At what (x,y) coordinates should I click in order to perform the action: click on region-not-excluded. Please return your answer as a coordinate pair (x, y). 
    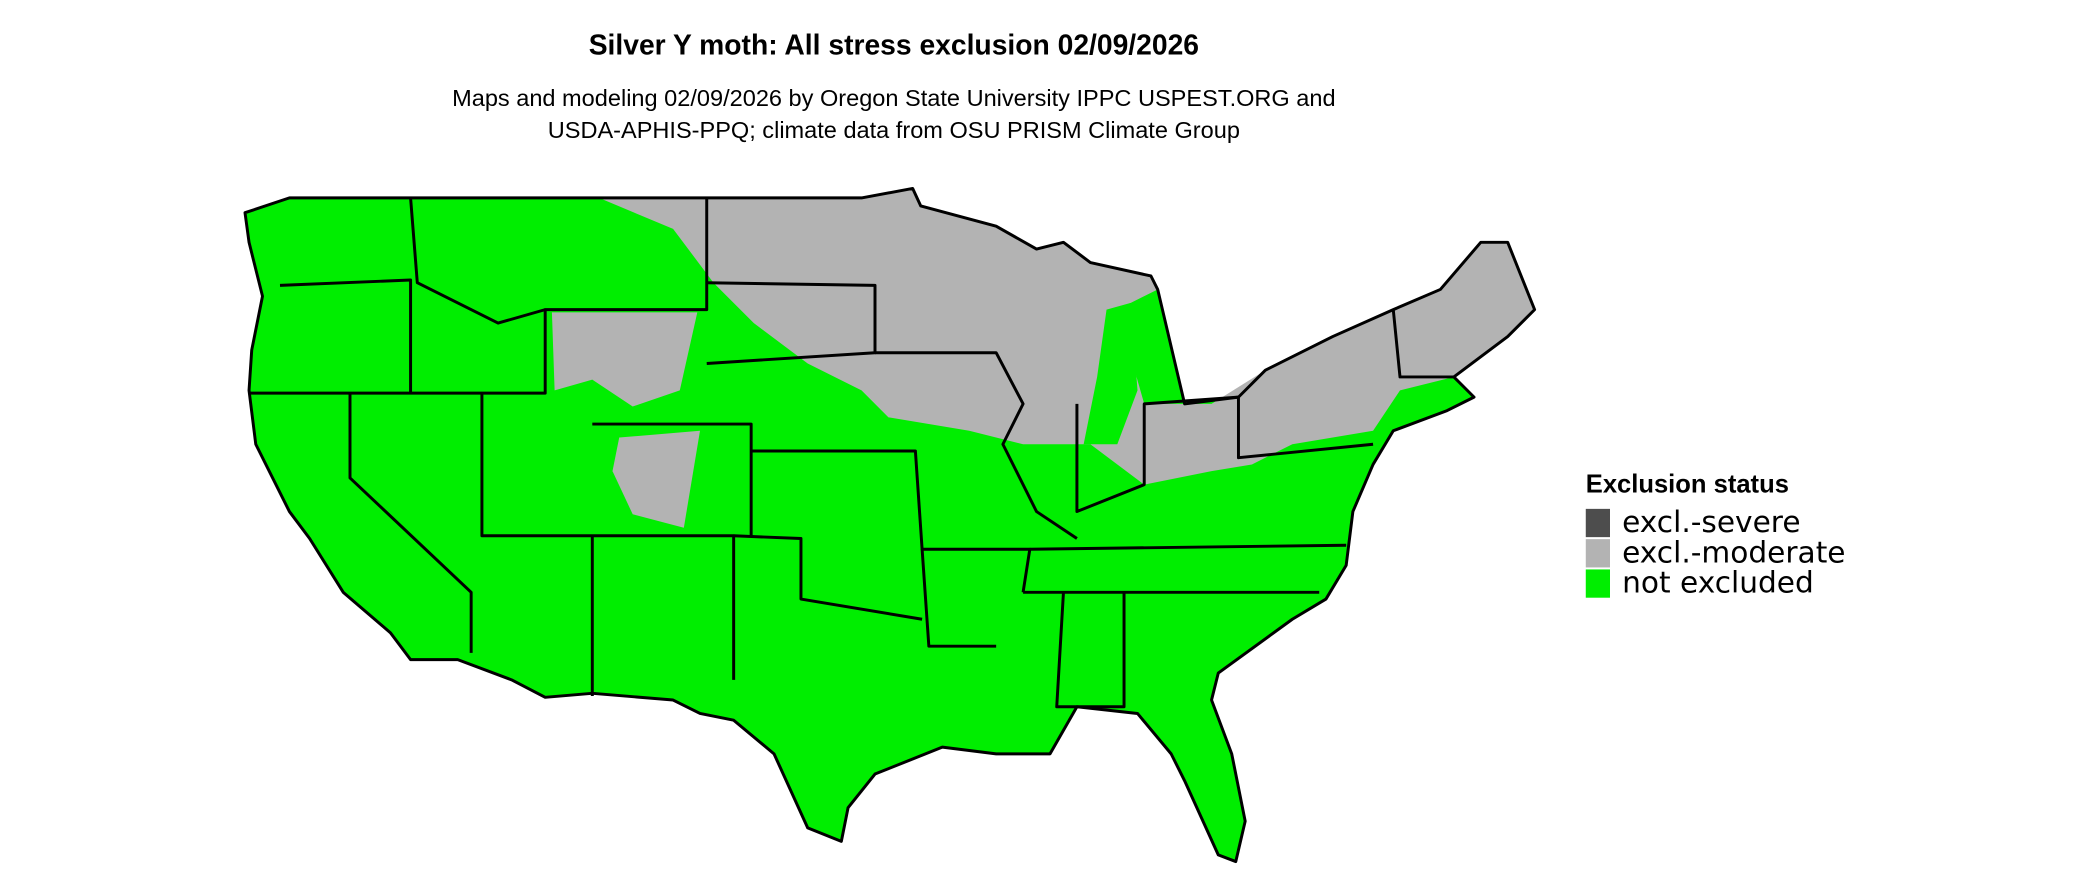
    Looking at the image, I should click on (1110, 373).